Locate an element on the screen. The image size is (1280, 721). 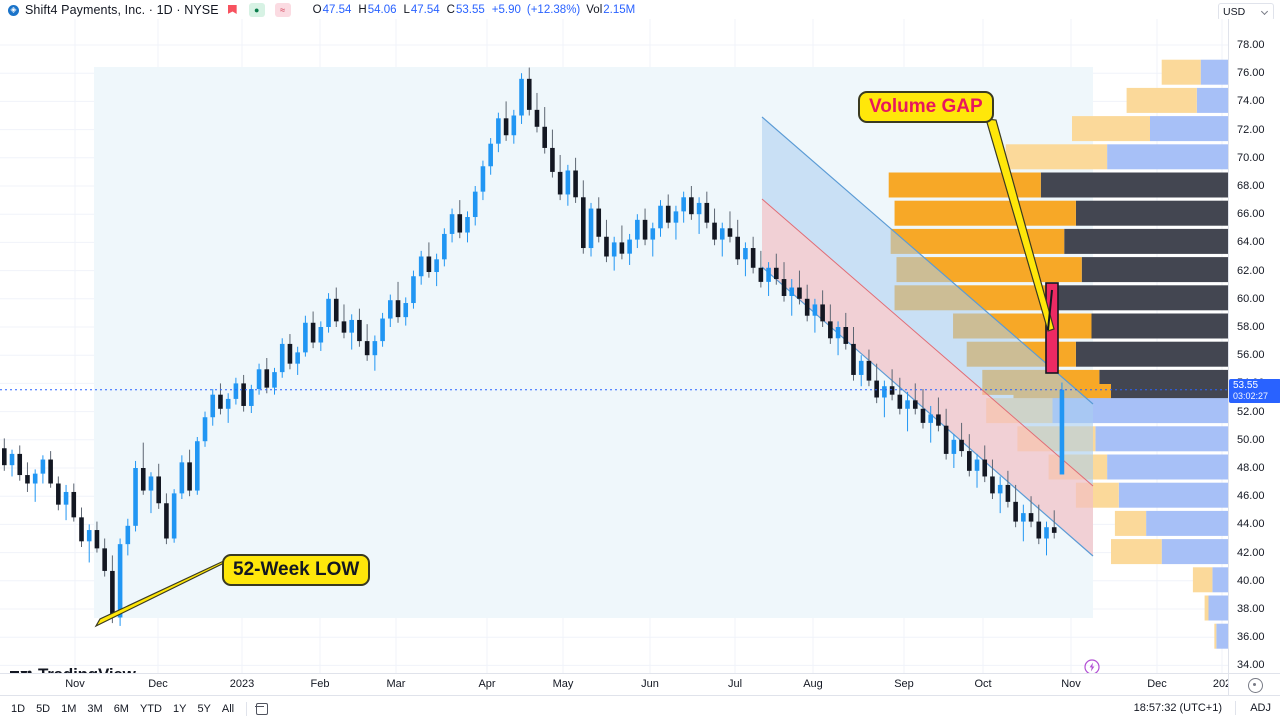
time-tick: Feb is located at coordinates (320, 684).